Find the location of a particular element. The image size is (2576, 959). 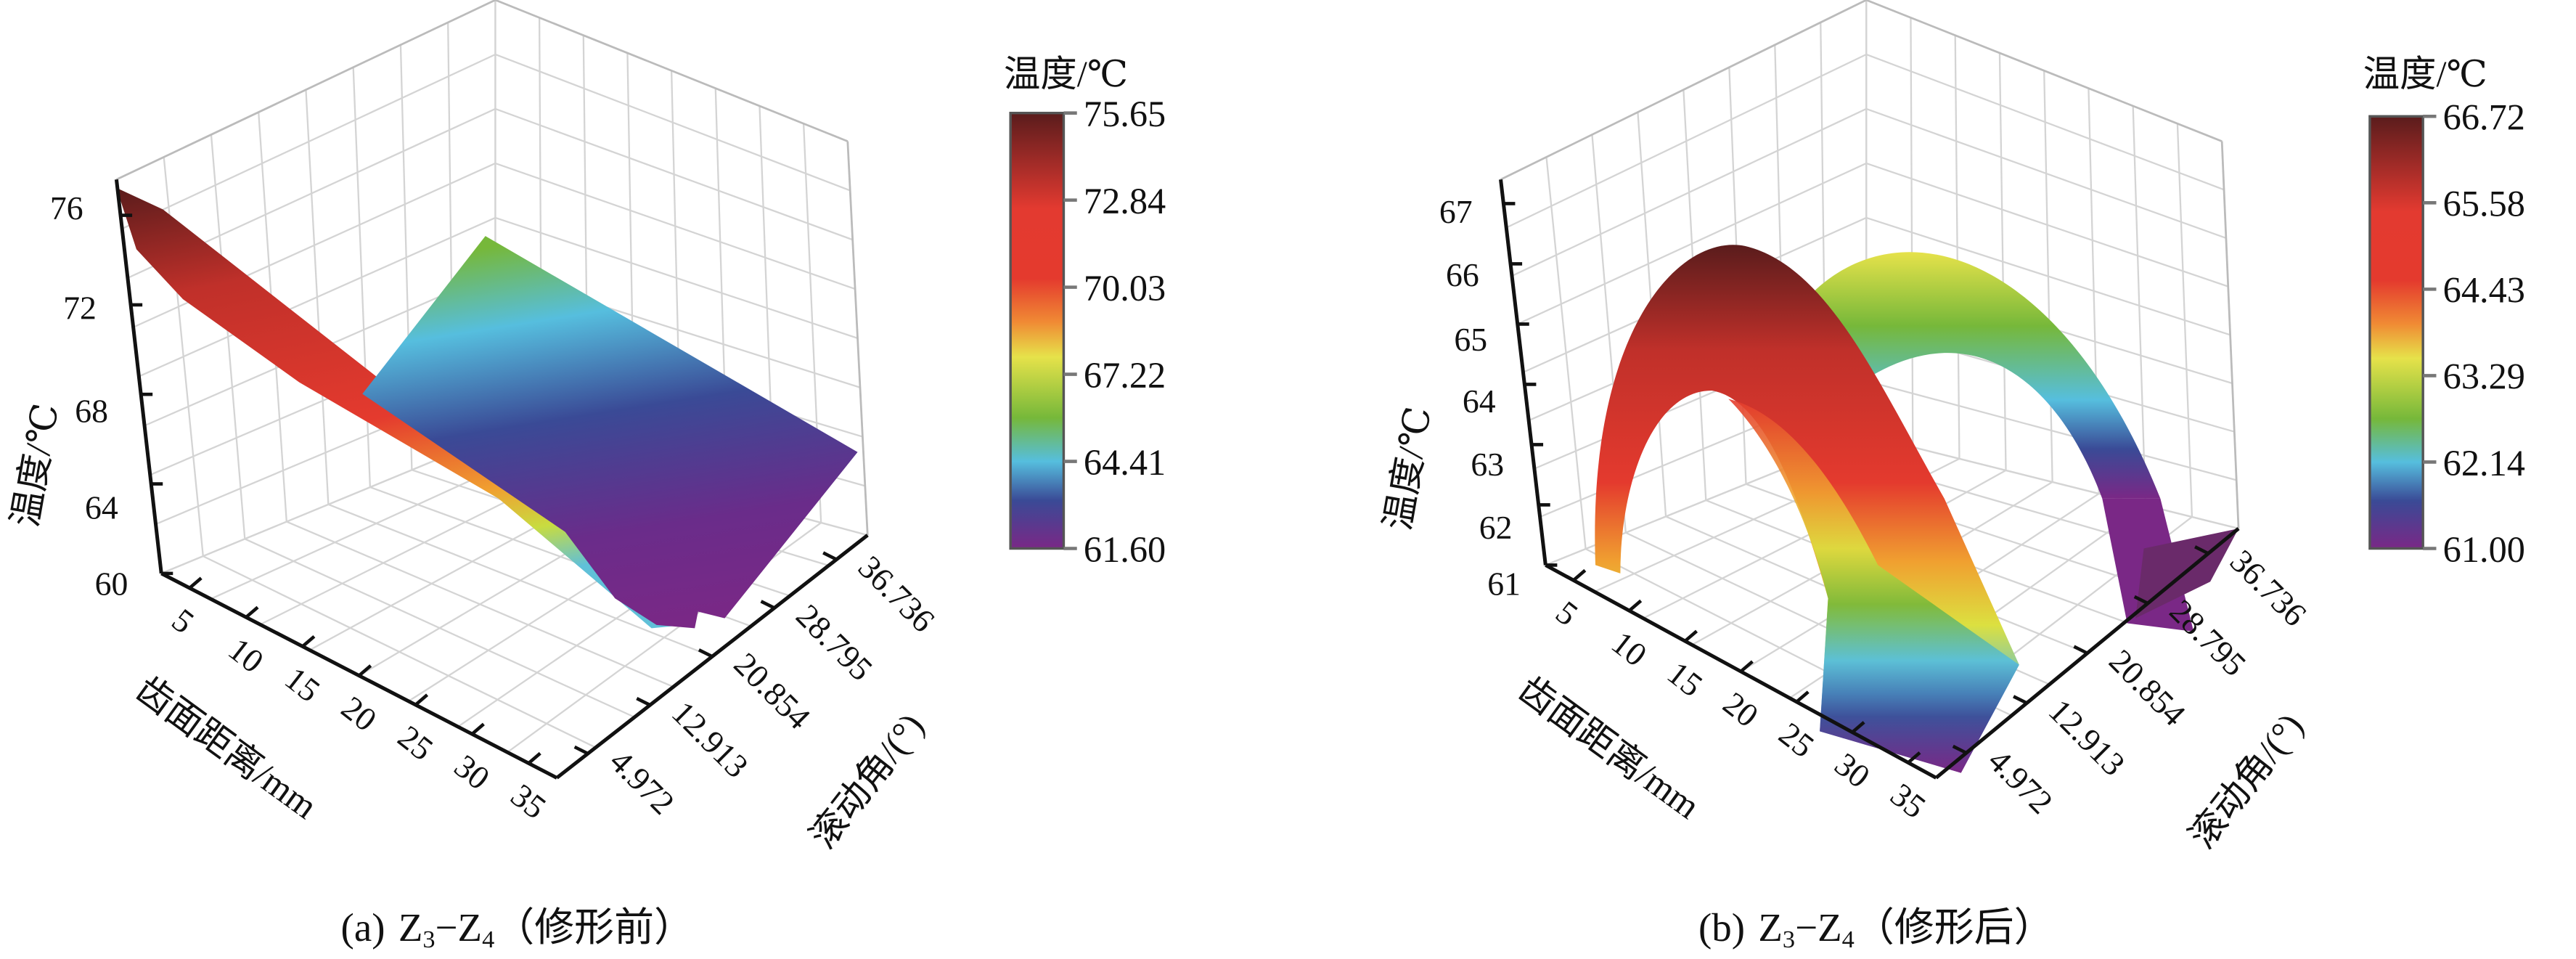

colorbar-tick-label: 63.29 is located at coordinates (2484, 376).